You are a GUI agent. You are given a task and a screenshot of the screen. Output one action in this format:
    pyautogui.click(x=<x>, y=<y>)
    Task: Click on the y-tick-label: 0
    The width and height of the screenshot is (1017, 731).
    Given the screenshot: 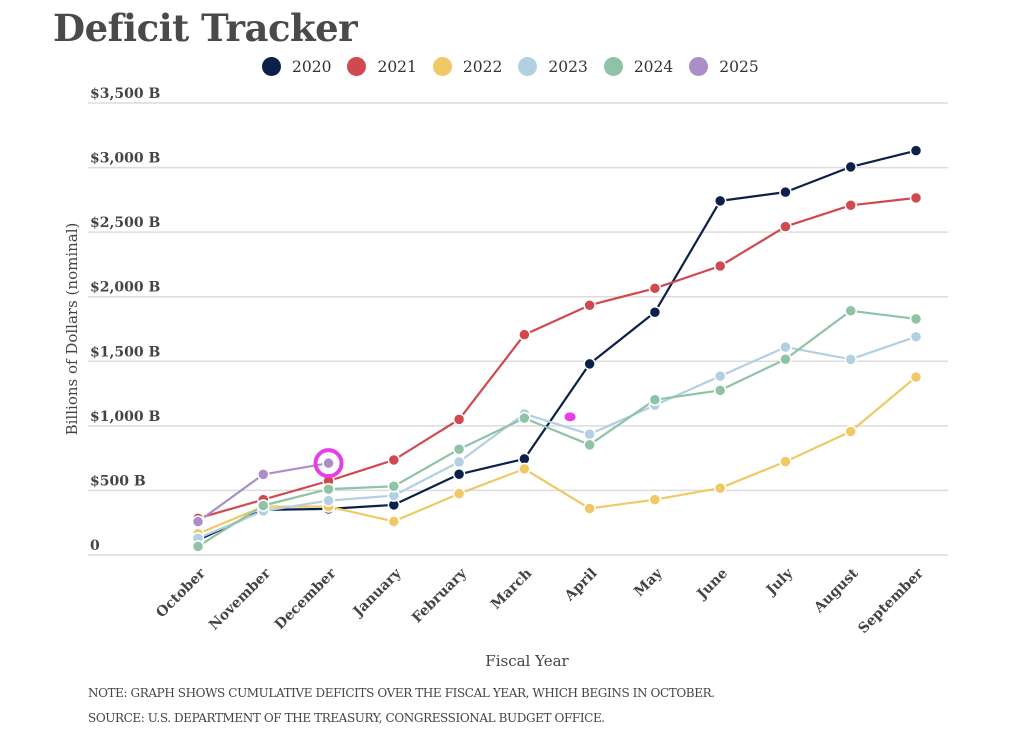 What is the action you would take?
    pyautogui.click(x=95, y=546)
    